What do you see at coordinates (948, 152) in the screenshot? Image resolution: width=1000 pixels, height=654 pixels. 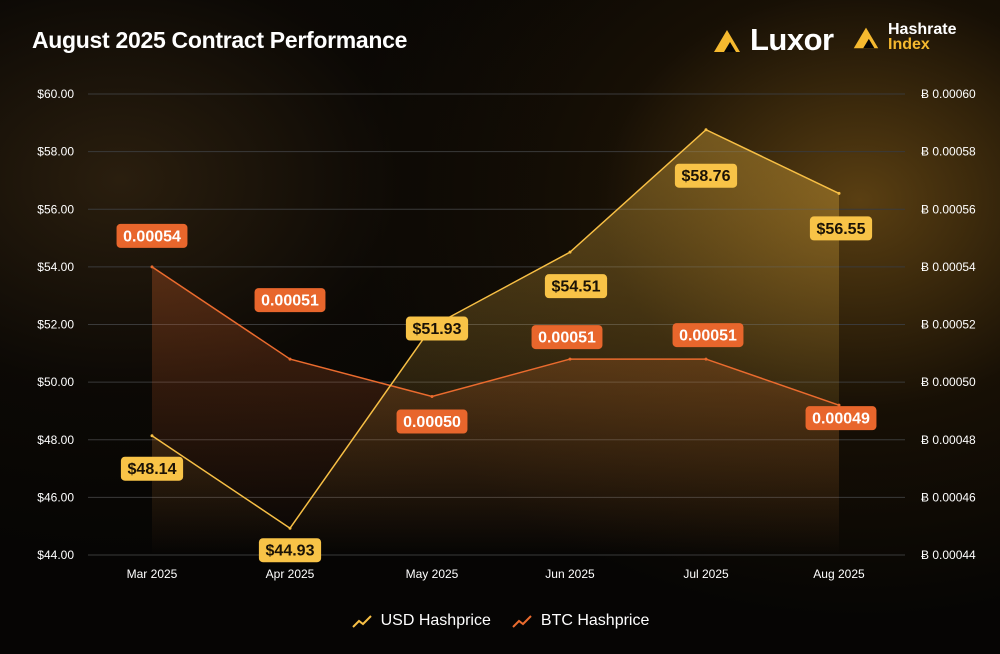 I see `y-right-tick-label: Ƀ 0.00058` at bounding box center [948, 152].